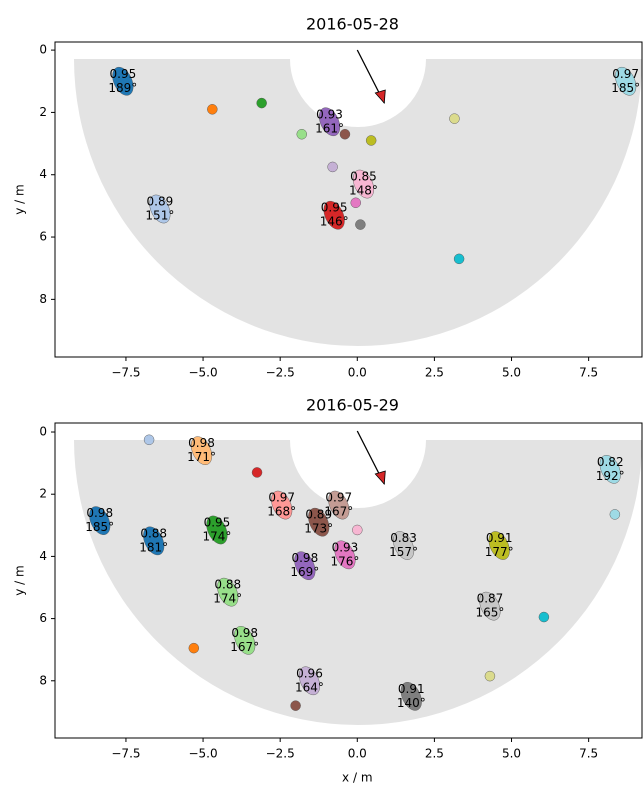 The width and height of the screenshot is (643, 787). Describe the element at coordinates (43, 174) in the screenshot. I see `y-tick-label: 4` at that location.